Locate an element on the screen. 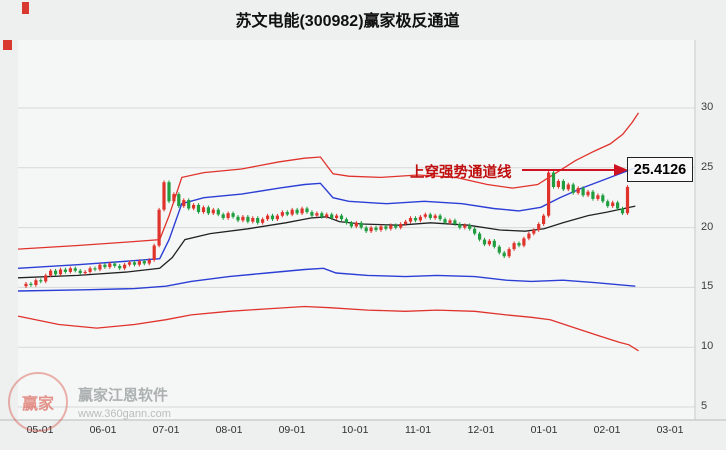  watermark: 赢家 赢家江恩软件 www.360gann.com is located at coordinates (89, 402).